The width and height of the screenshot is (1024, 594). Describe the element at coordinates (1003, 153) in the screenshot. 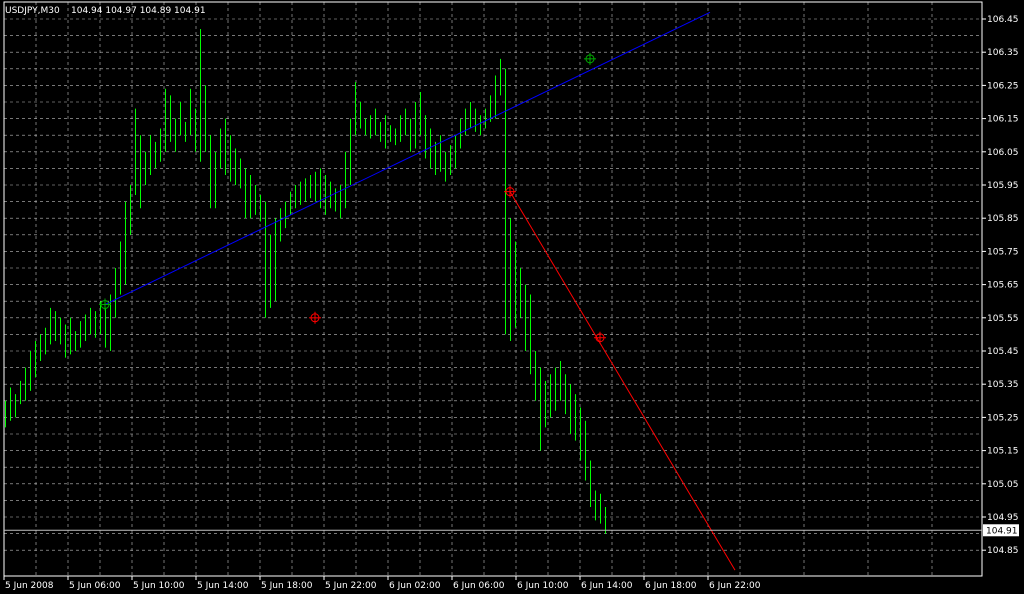

I see `y-tick-label: 106.05` at that location.